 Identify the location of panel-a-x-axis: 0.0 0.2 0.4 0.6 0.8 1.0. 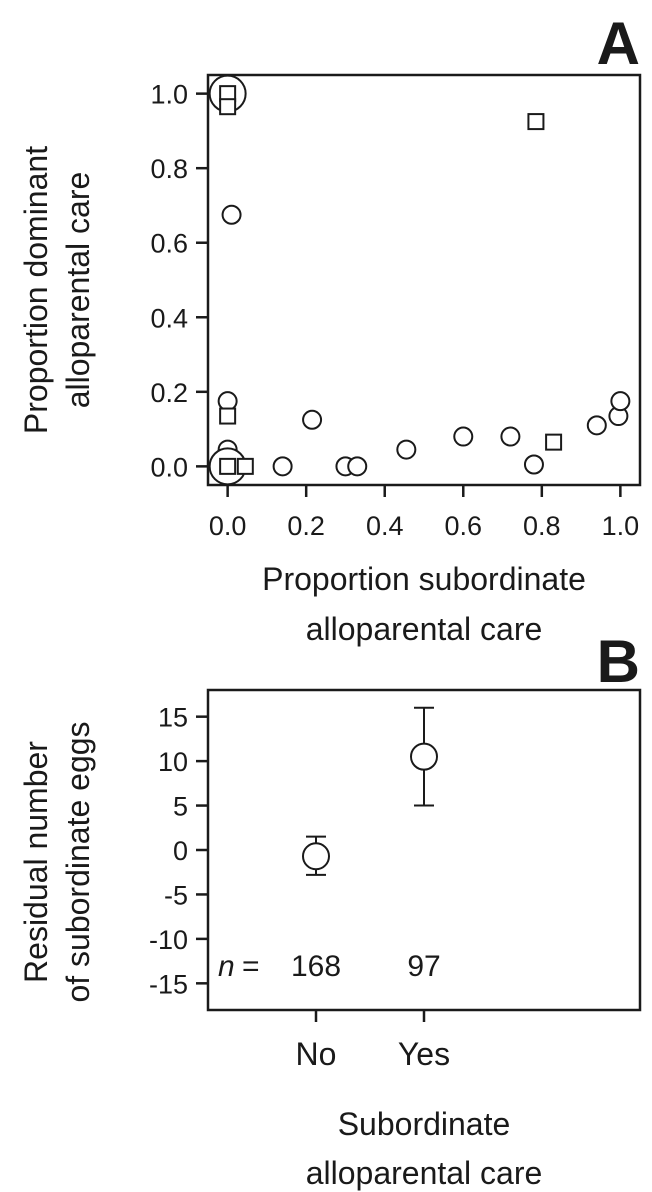
(424, 513).